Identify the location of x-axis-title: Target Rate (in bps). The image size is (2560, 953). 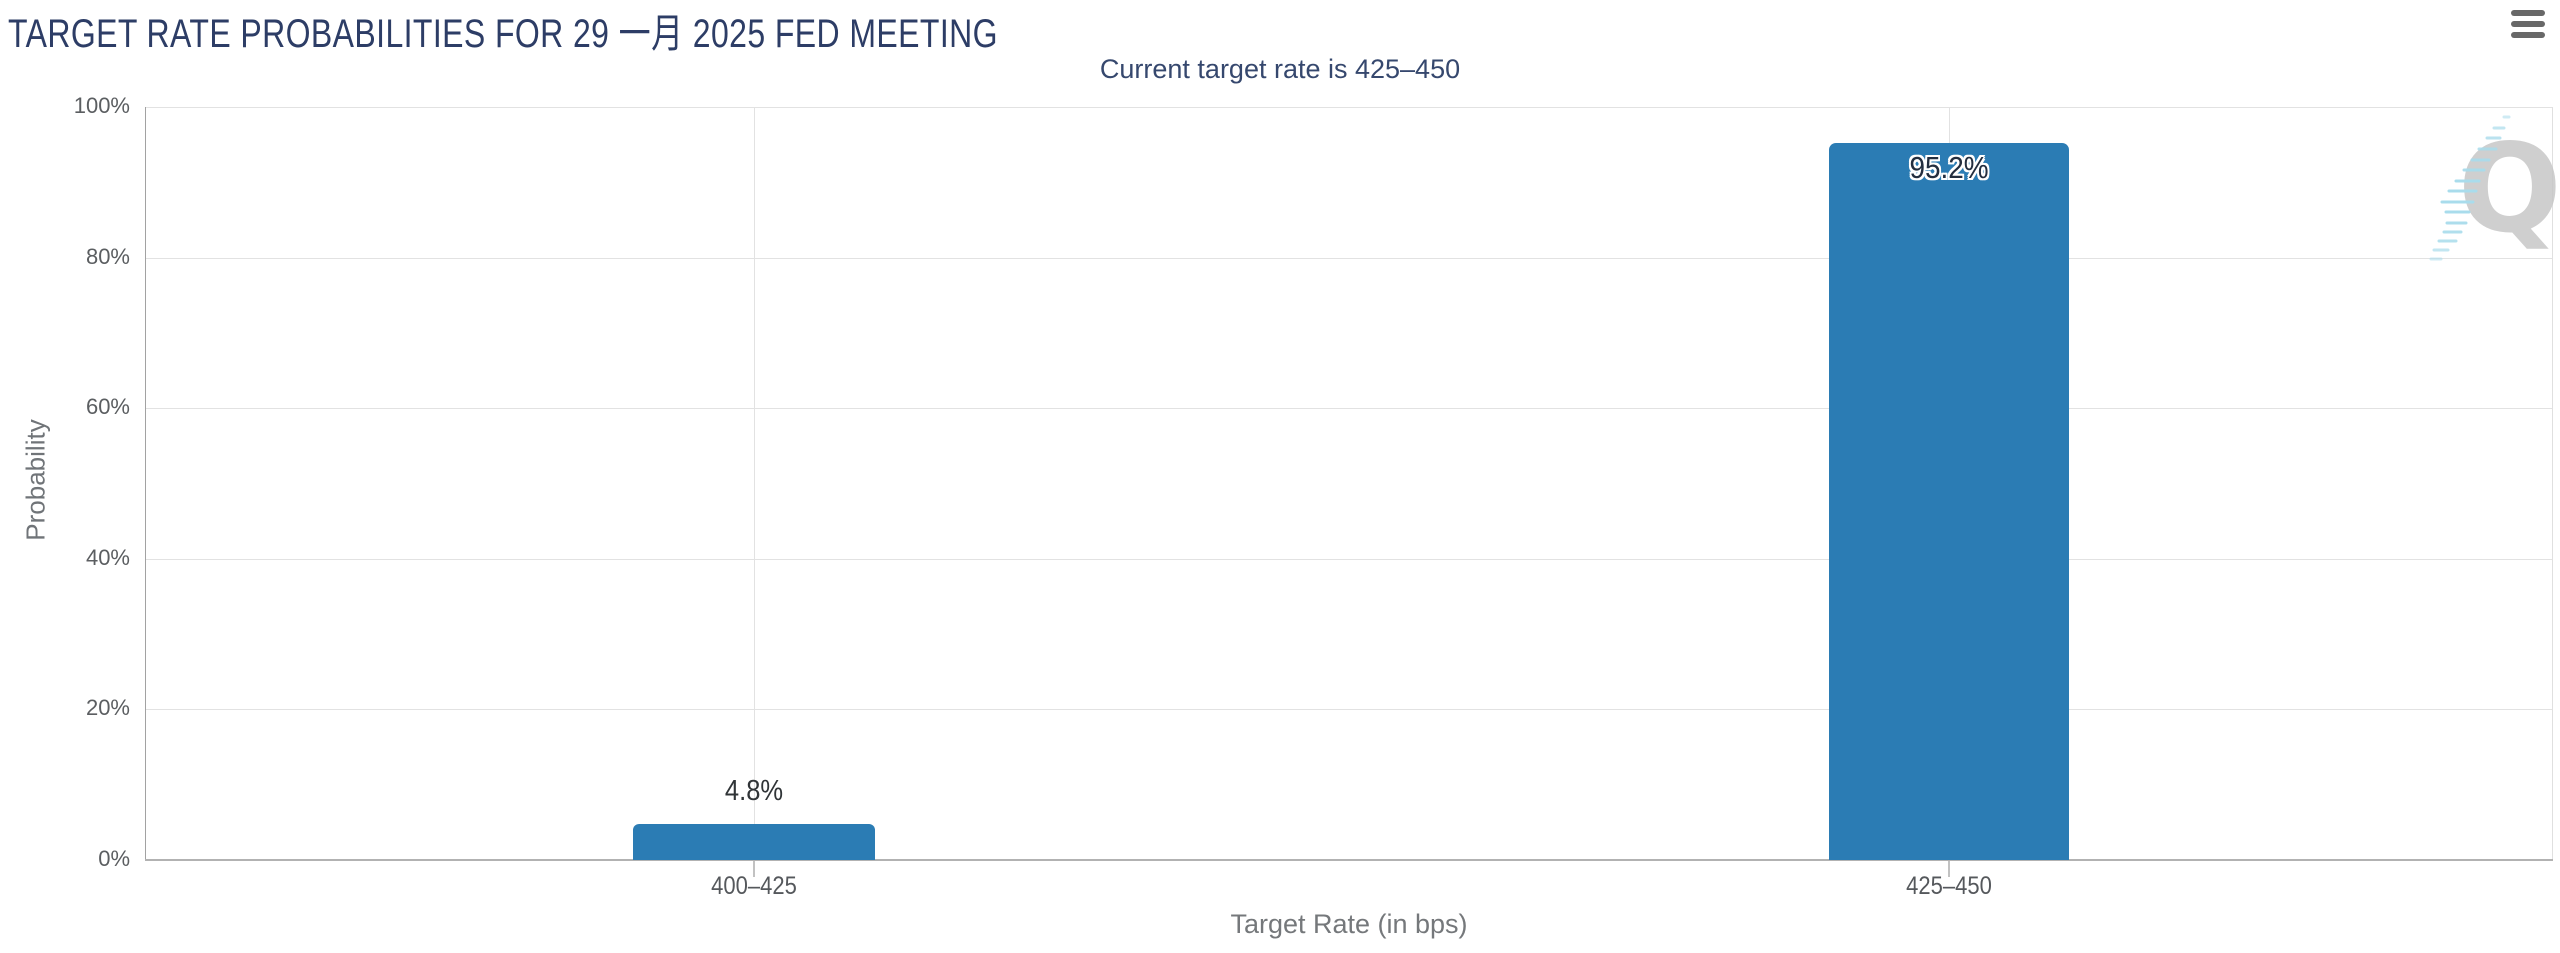
(1349, 924).